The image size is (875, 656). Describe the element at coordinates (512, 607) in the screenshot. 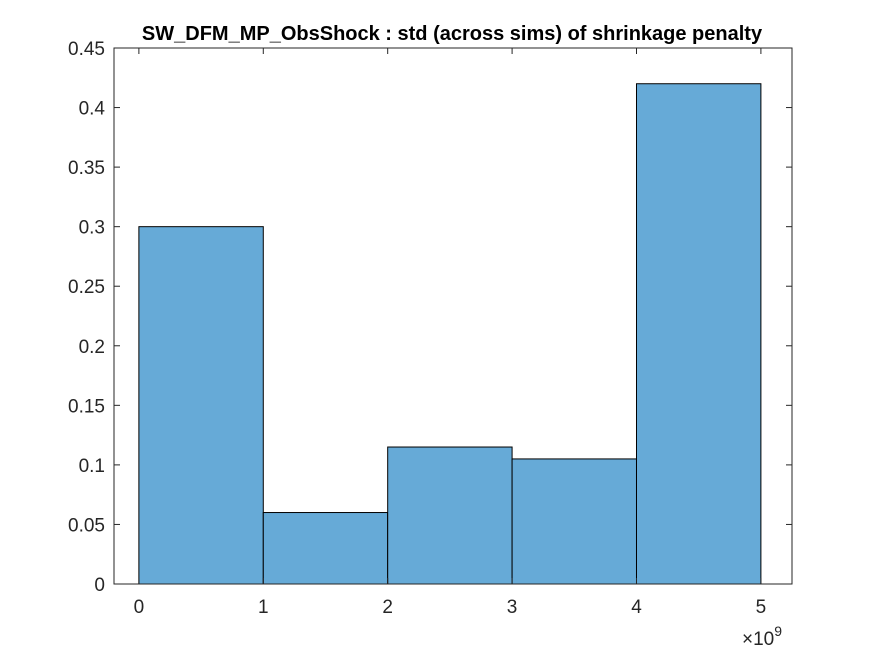

I see `x-tick-label: 3` at that location.